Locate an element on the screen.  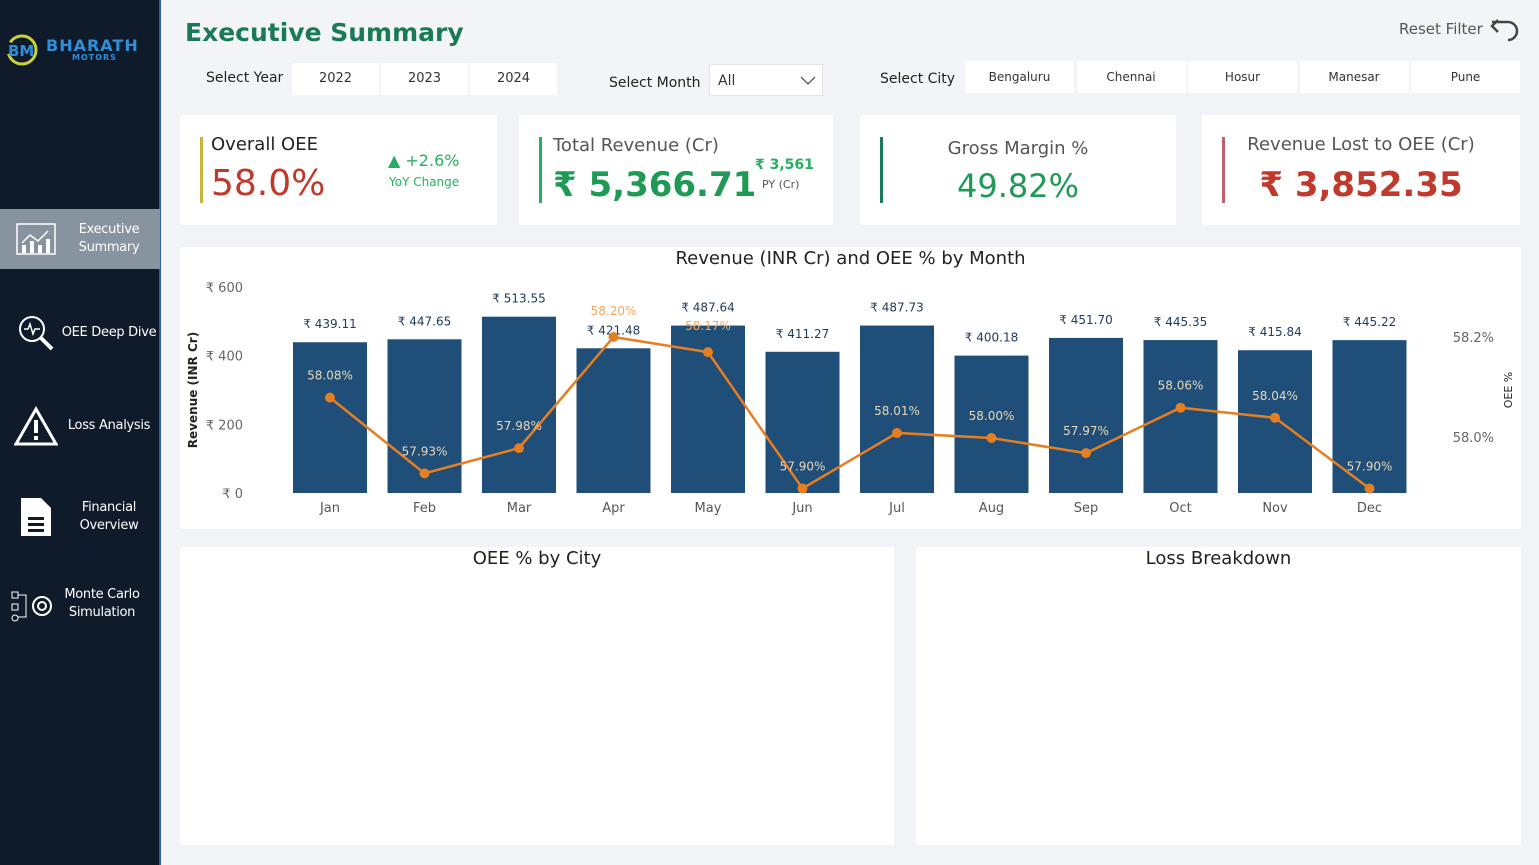
nav-executive-summary: Executive Summary is located at coordinates (80, 239).